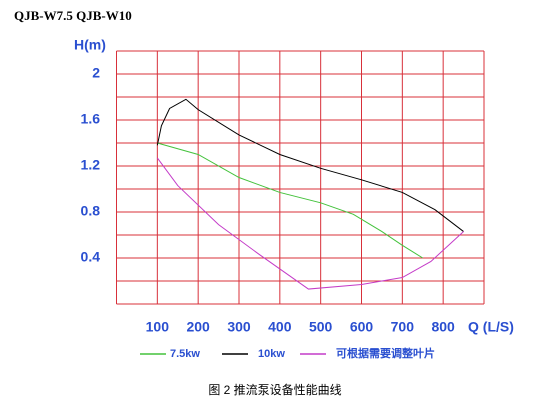 The height and width of the screenshot is (409, 550). Describe the element at coordinates (91, 257) in the screenshot. I see `y-tick-label: 0.4` at that location.